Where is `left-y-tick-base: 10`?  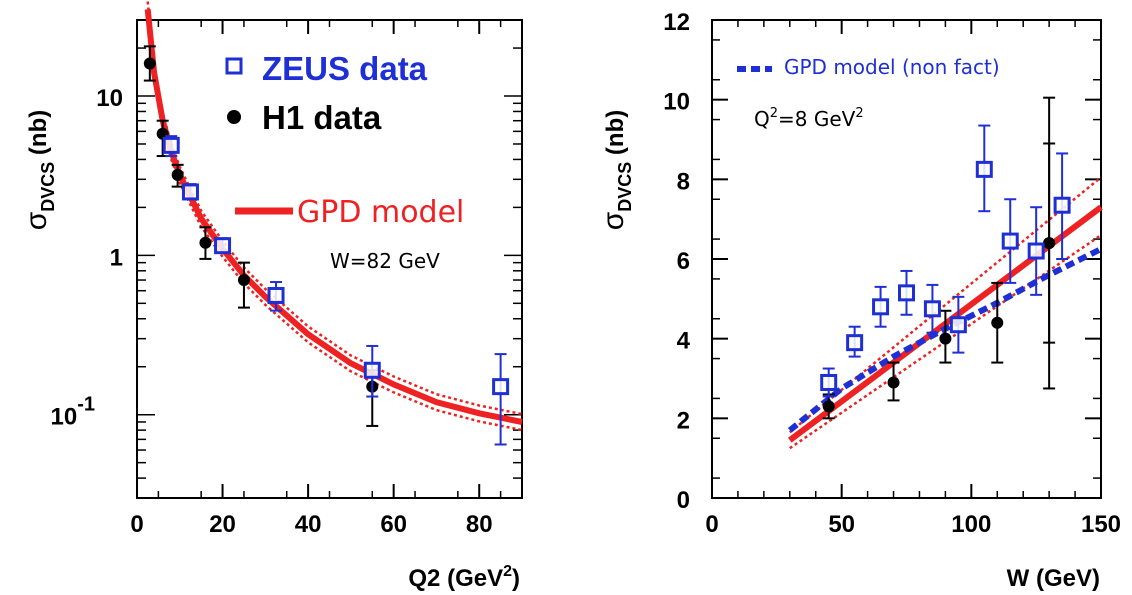 left-y-tick-base: 10 is located at coordinates (64, 417).